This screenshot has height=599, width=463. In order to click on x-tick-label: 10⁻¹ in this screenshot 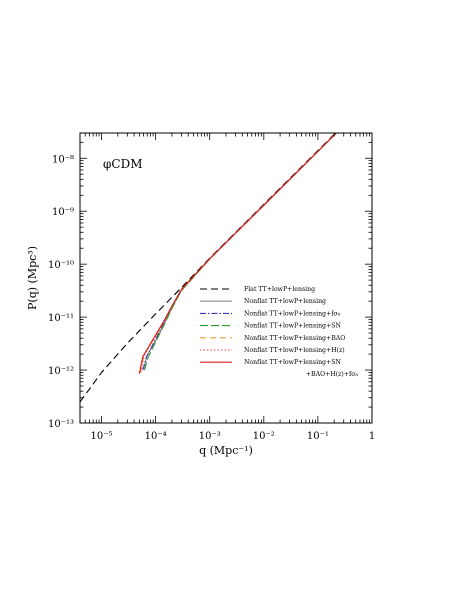, I will do `click(318, 436)`.